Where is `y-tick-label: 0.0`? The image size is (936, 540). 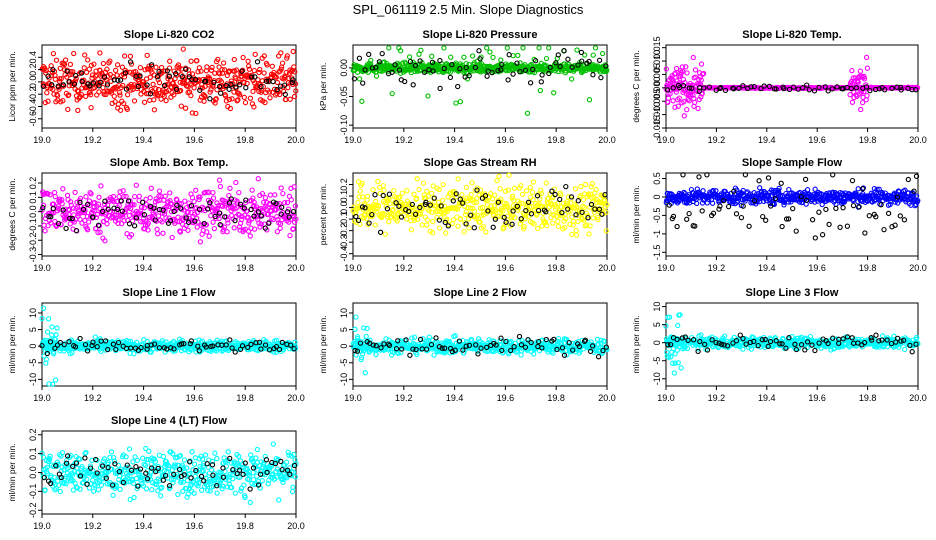
y-tick-label: 0.0 is located at coordinates (33, 211).